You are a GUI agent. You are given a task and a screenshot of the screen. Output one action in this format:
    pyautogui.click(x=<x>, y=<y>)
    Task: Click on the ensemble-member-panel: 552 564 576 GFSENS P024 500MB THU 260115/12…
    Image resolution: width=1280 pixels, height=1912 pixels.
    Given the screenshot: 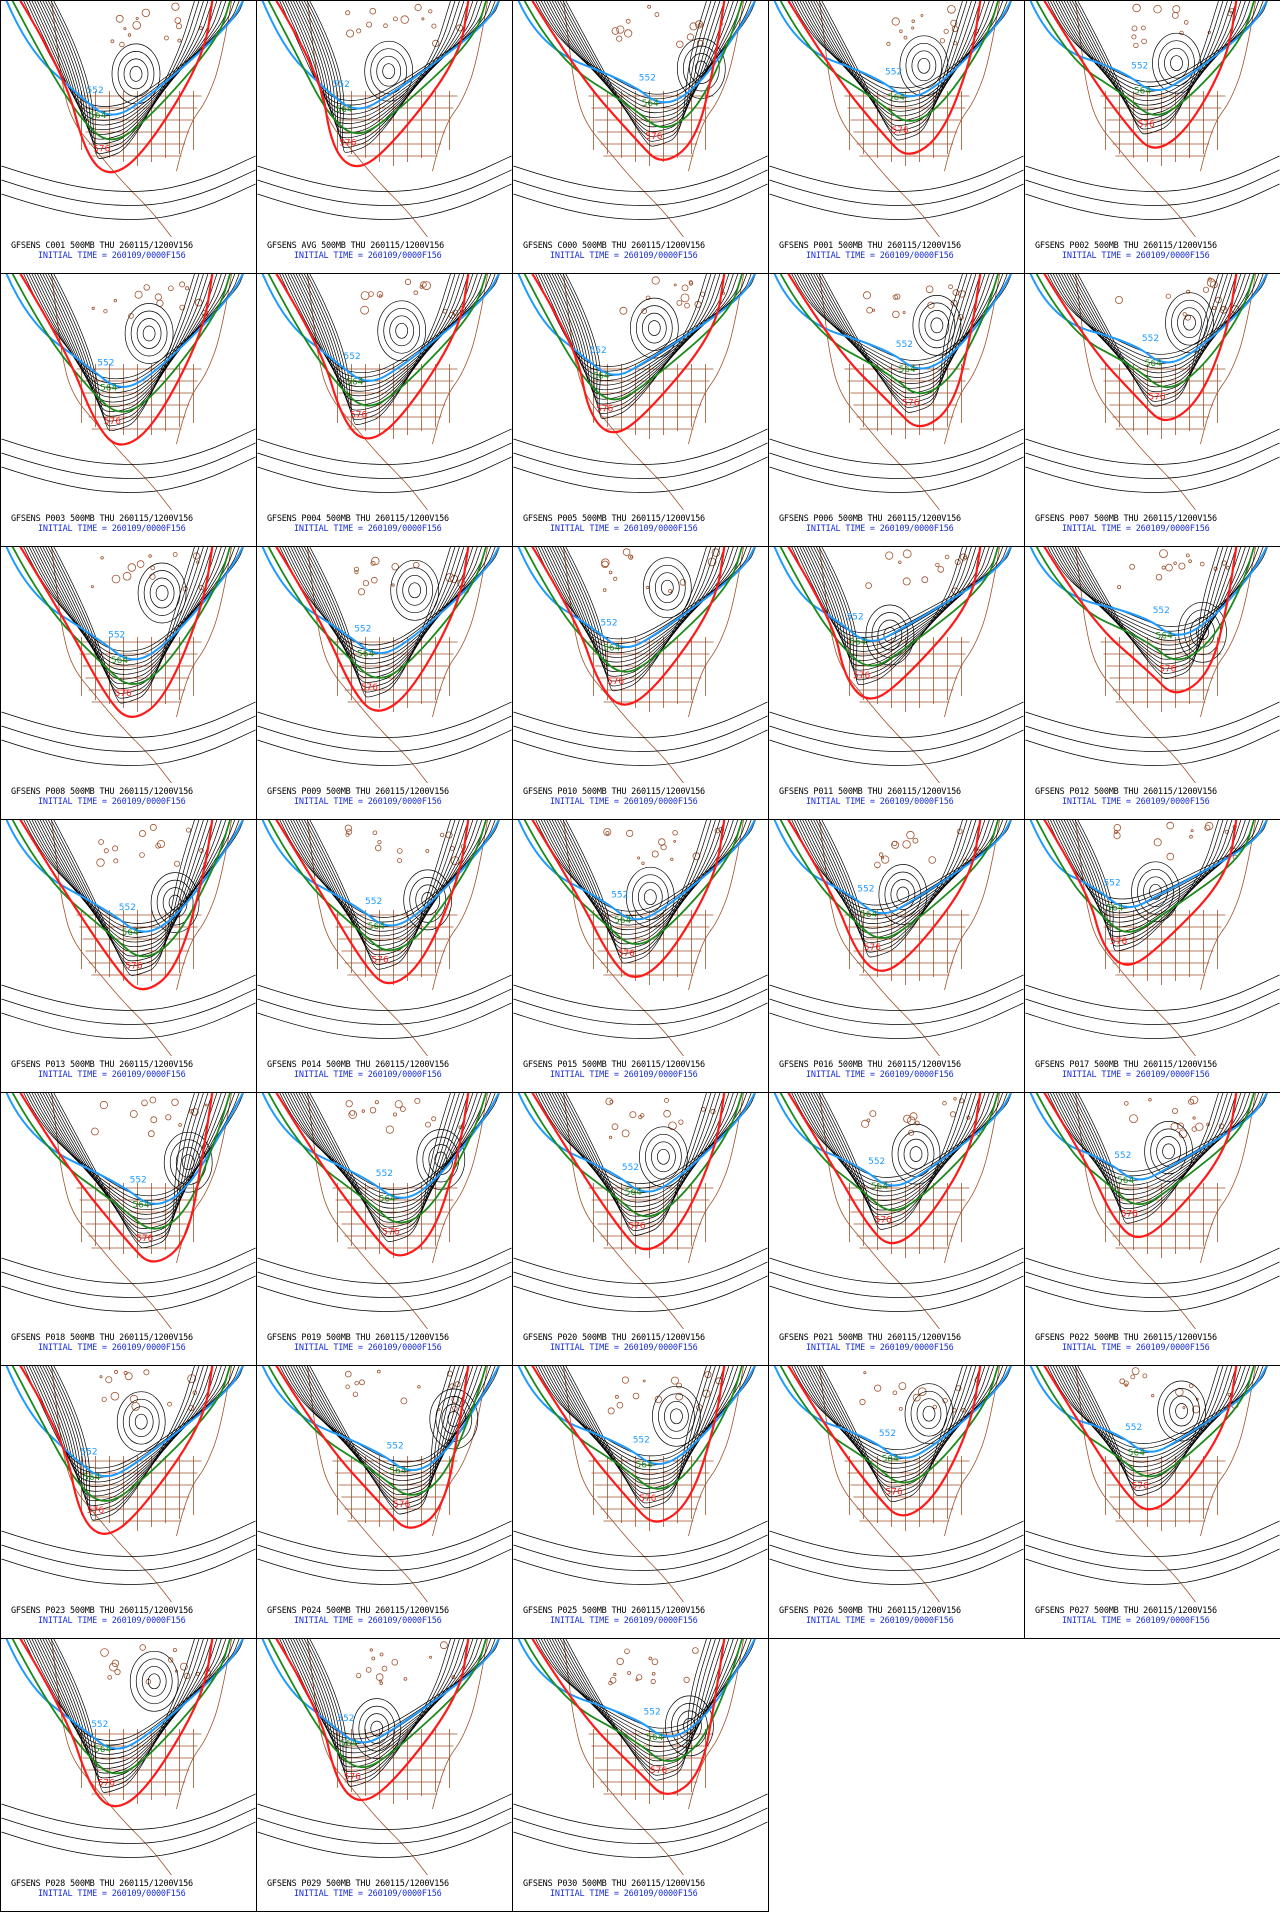 What is the action you would take?
    pyautogui.click(x=384, y=1502)
    